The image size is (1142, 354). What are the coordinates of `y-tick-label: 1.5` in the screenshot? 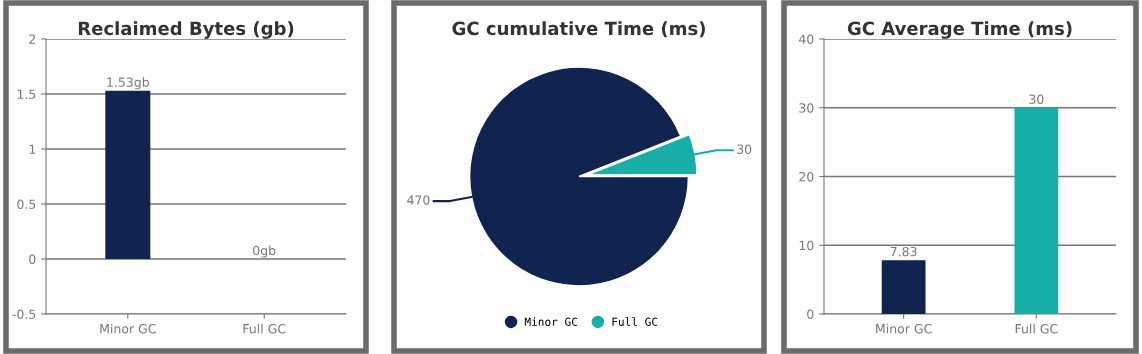 It's located at (26, 94).